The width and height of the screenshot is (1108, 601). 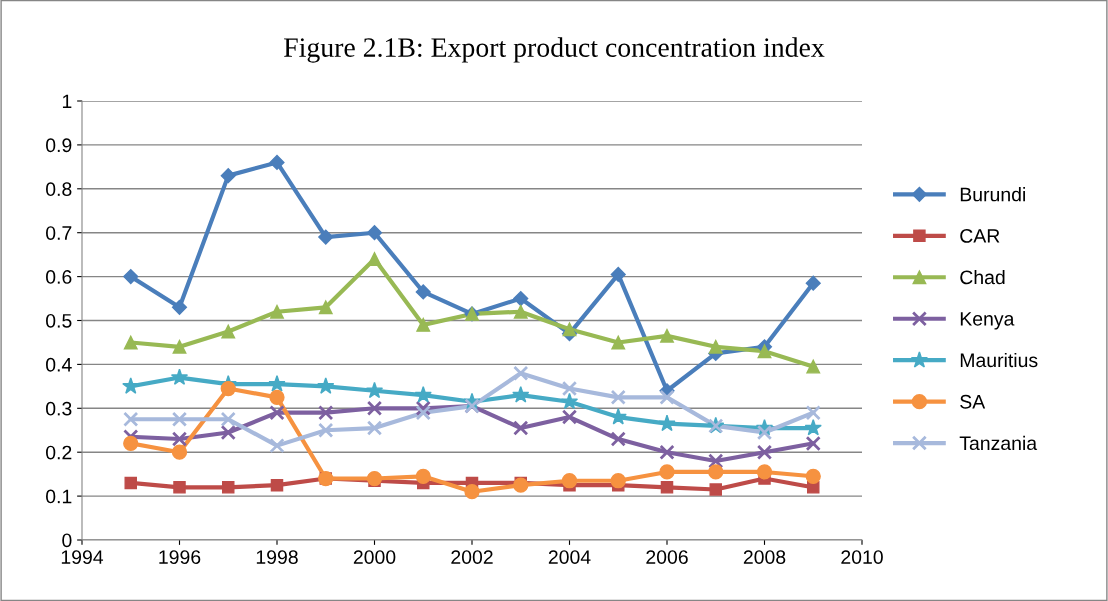 I want to click on x-tick-label: 2006, so click(x=667, y=557).